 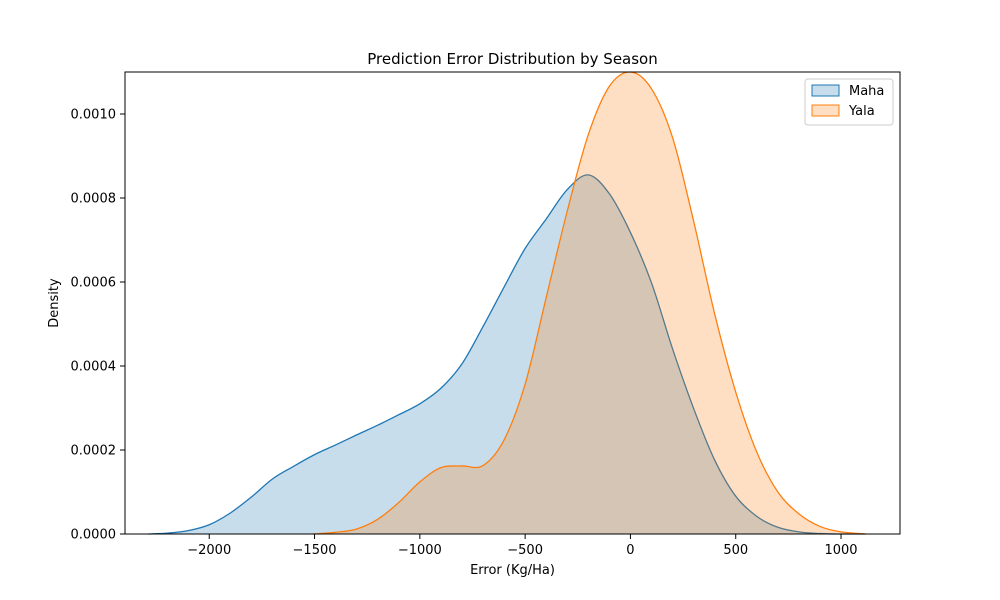 I want to click on legend: Maha Yala, so click(x=849, y=102).